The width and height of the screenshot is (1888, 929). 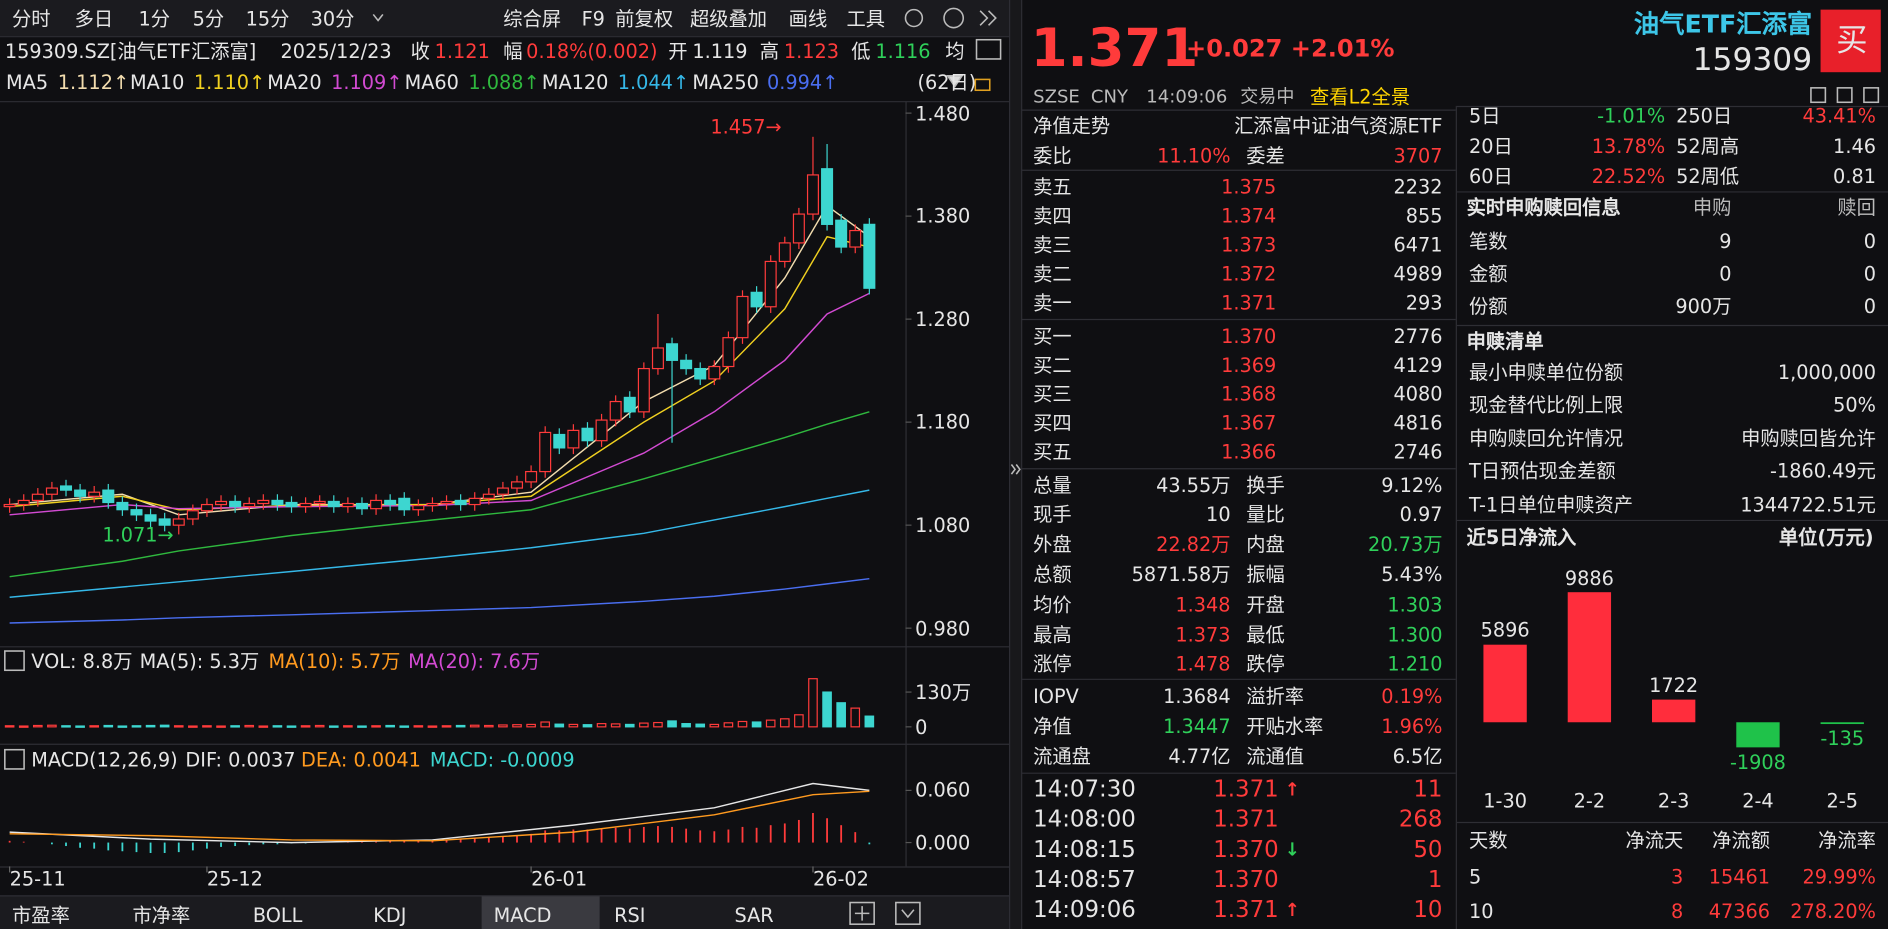 I want to click on buy-button: 买, so click(x=1852, y=40).